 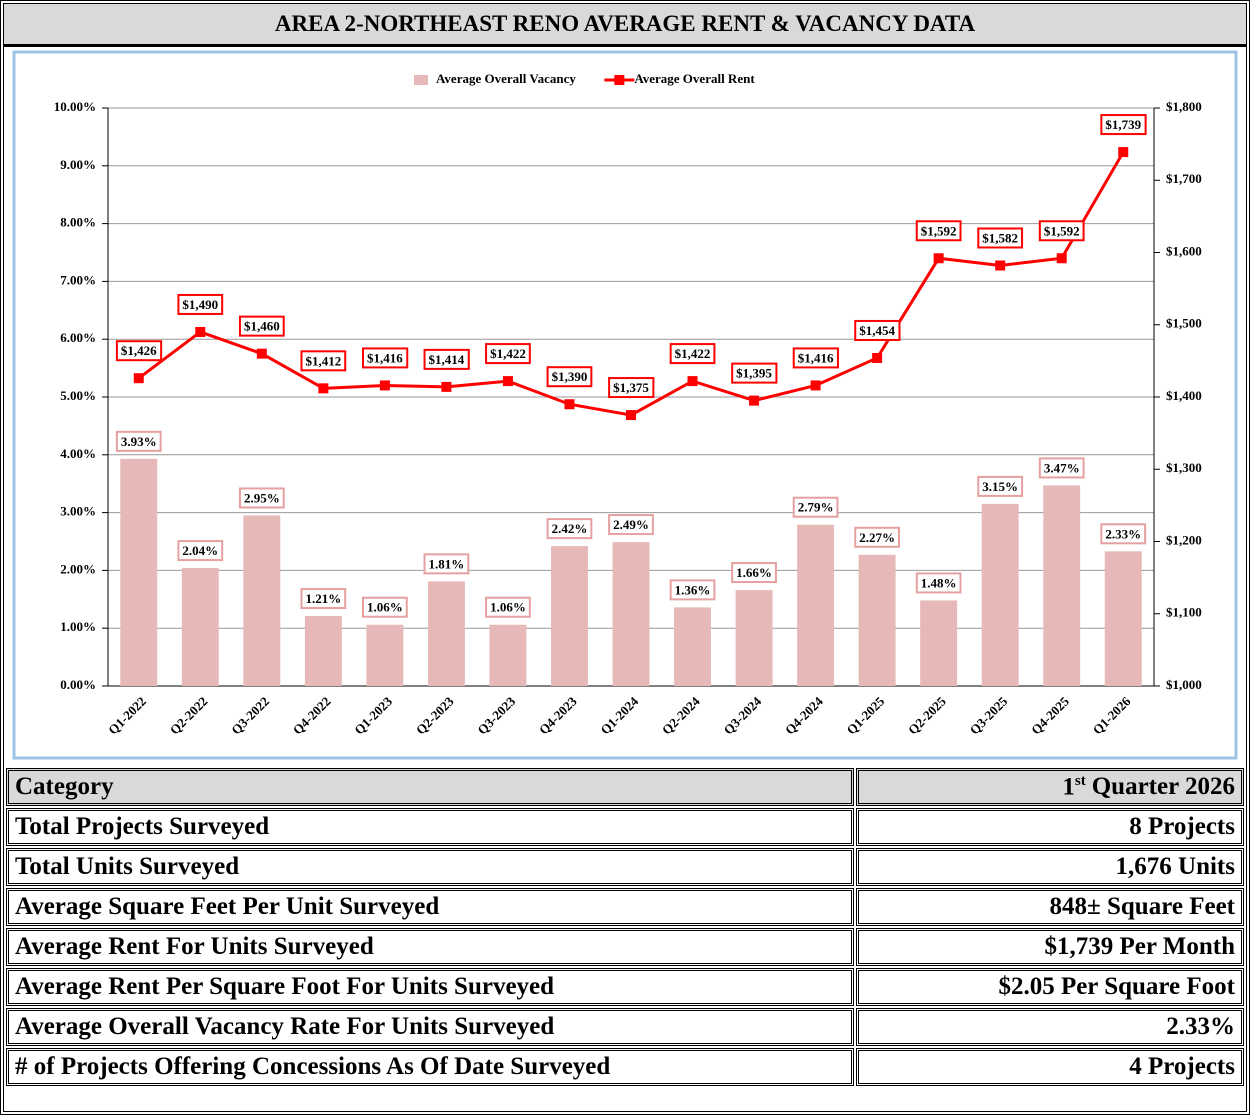 I want to click on data-label-text: $1,460, so click(x=262, y=326).